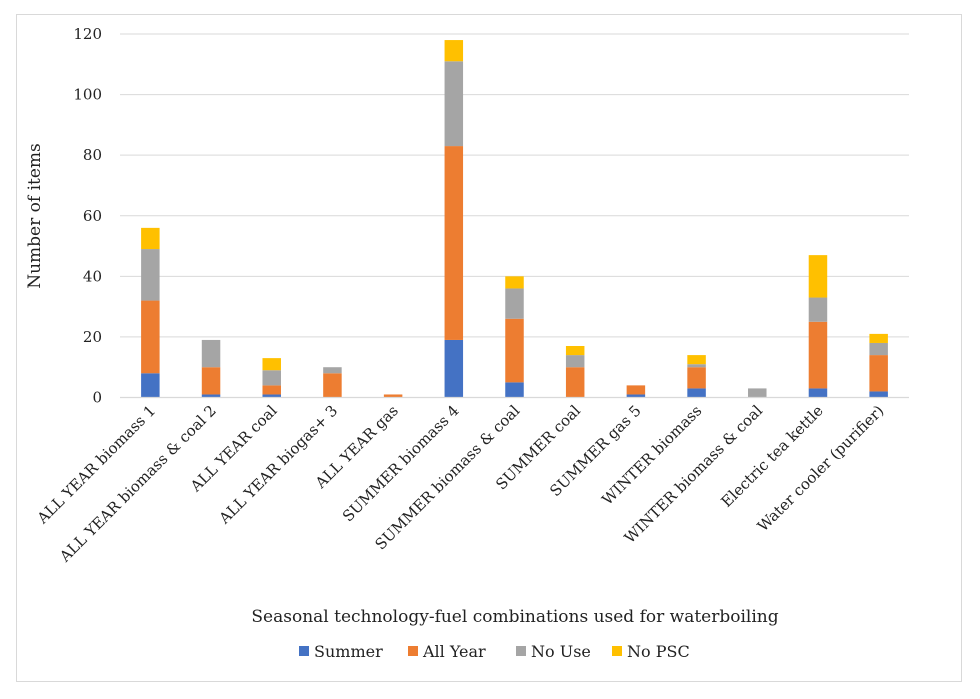  Describe the element at coordinates (348, 651) in the screenshot. I see `legend-label: Summer` at that location.